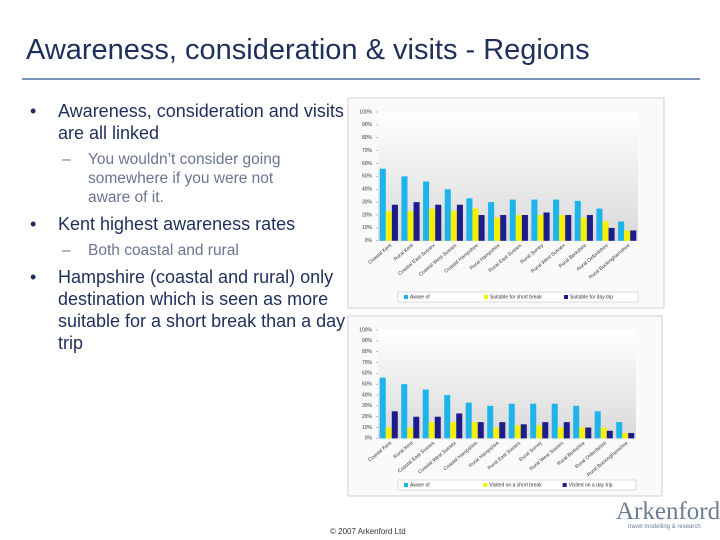  I want to click on y-tick-label: 40%, so click(367, 395).